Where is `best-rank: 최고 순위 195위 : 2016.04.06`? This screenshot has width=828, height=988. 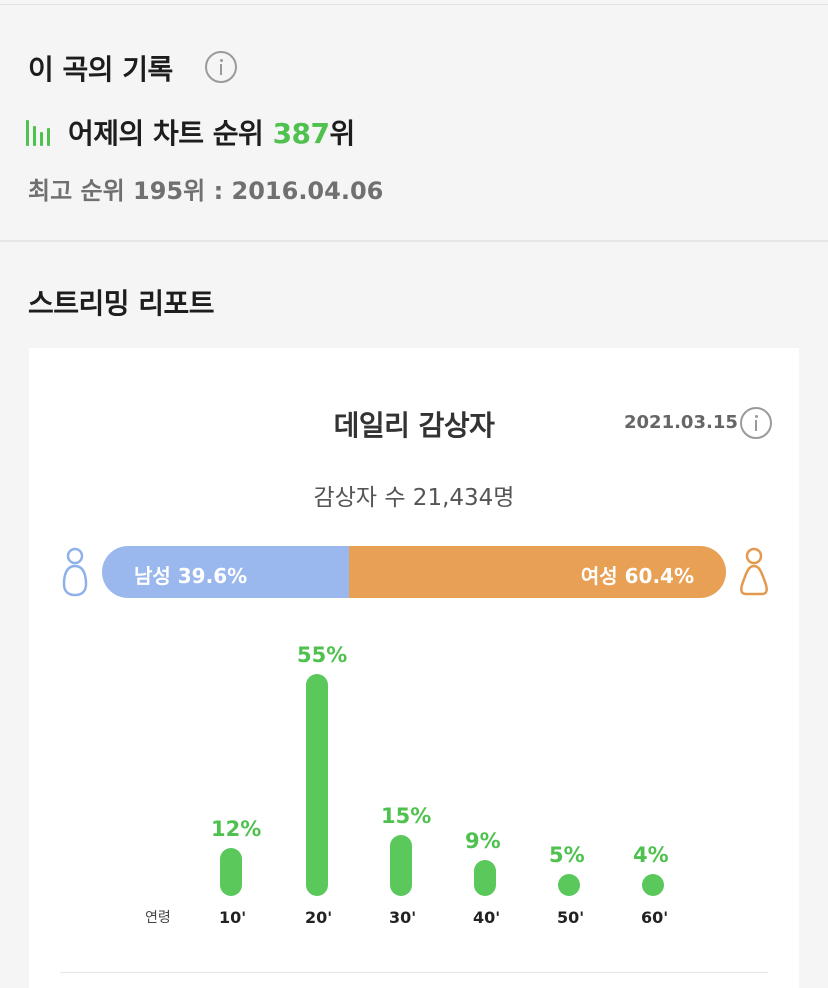 best-rank: 최고 순위 195위 : 2016.04.06 is located at coordinates (206, 191).